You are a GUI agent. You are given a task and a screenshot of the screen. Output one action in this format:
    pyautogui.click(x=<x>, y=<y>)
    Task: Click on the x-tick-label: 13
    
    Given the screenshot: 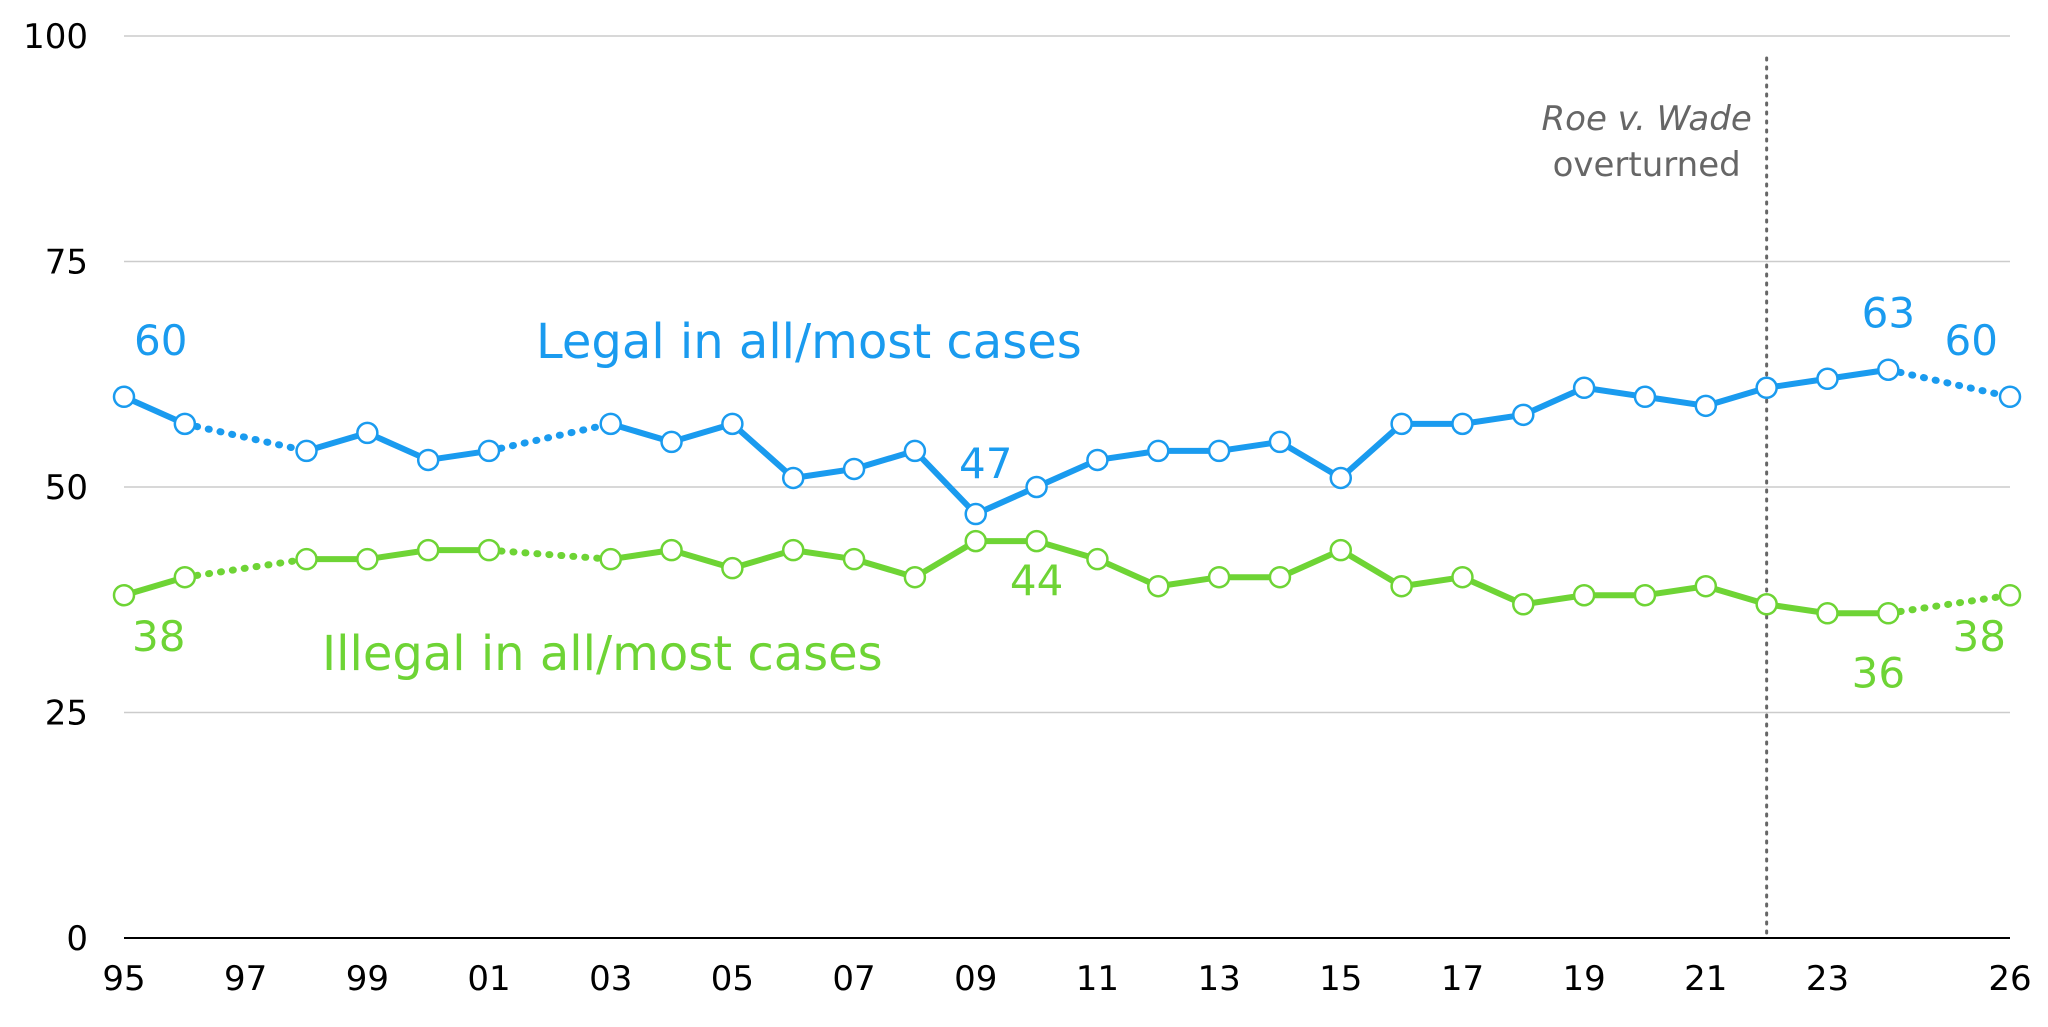 What is the action you would take?
    pyautogui.click(x=1218, y=979)
    